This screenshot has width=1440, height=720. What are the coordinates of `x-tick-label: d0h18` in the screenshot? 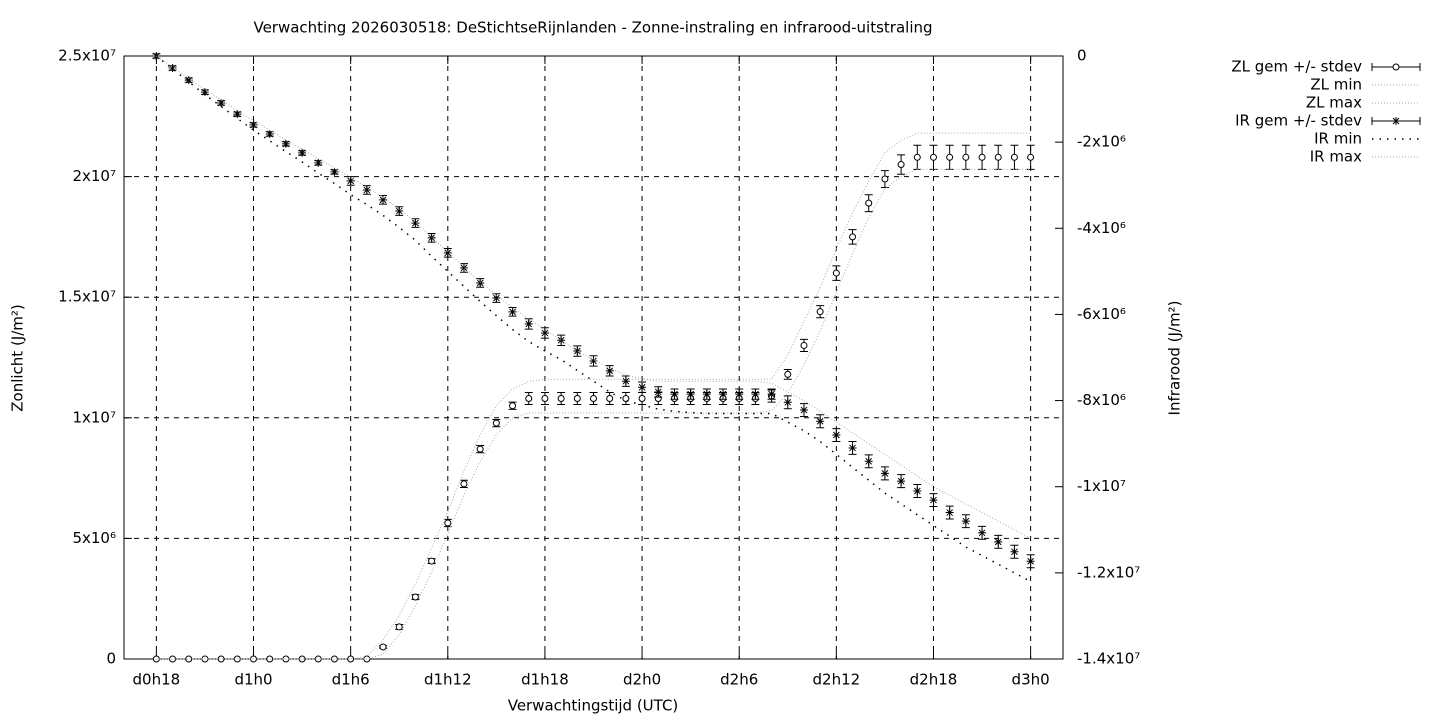 It's located at (157, 680).